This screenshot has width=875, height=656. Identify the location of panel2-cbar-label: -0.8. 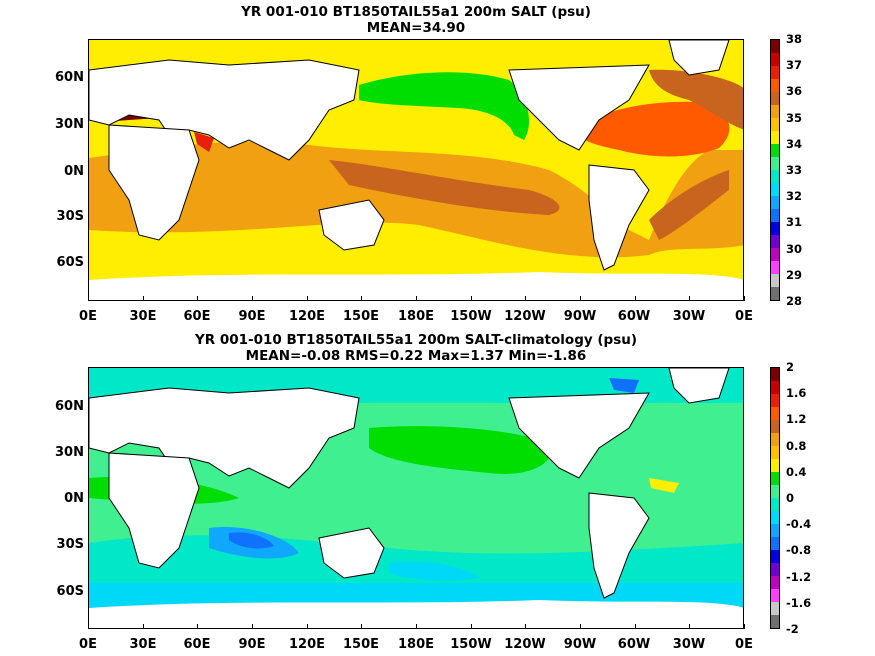
(799, 550).